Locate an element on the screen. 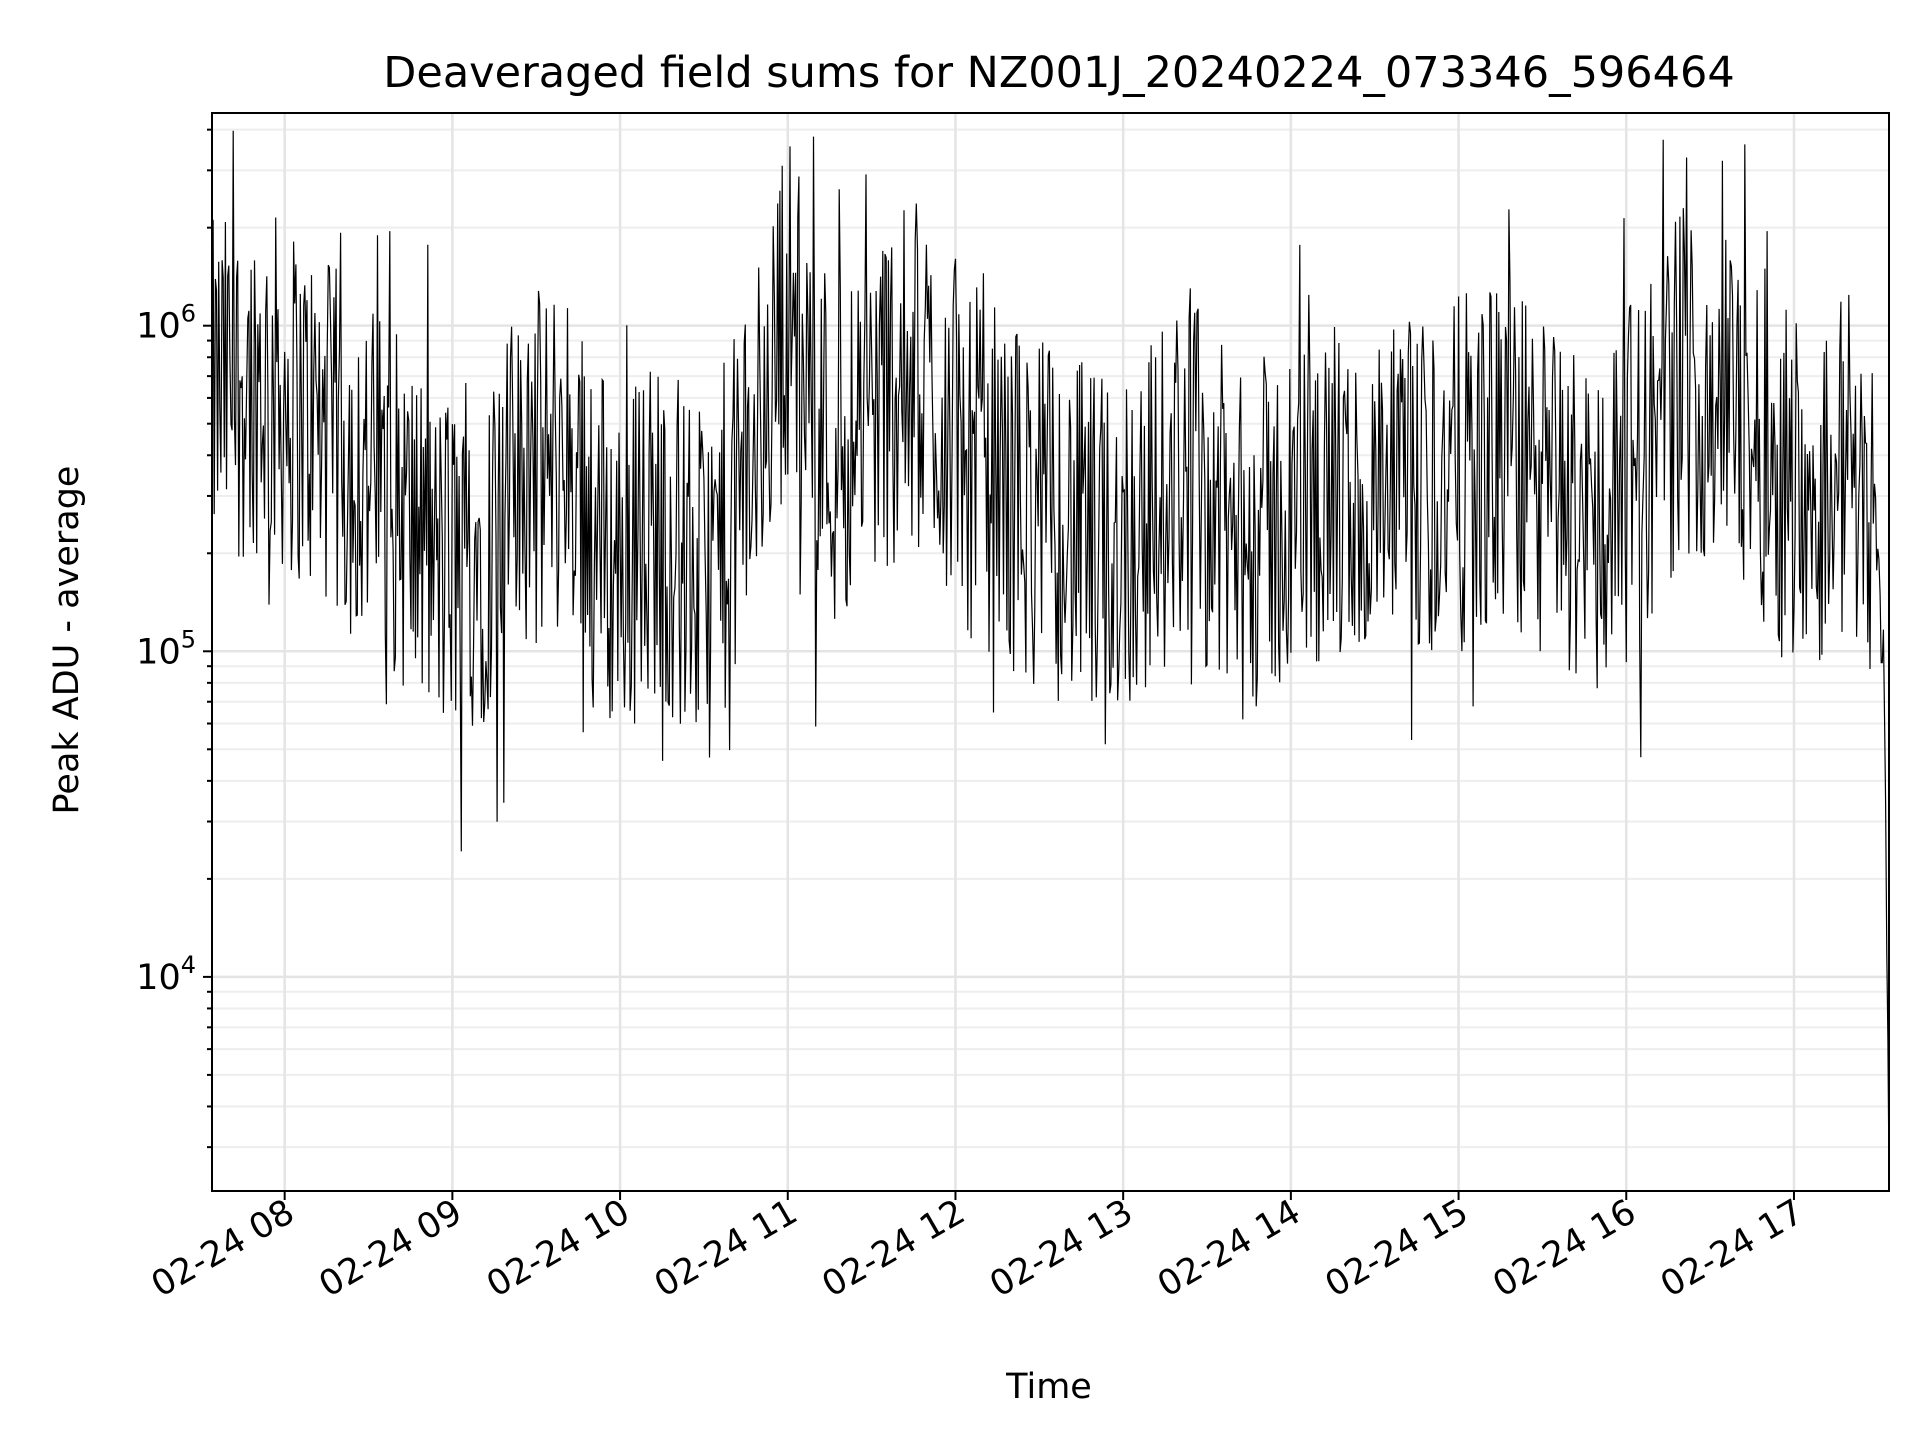  y-tick-label: 10⁵ is located at coordinates (166, 648).